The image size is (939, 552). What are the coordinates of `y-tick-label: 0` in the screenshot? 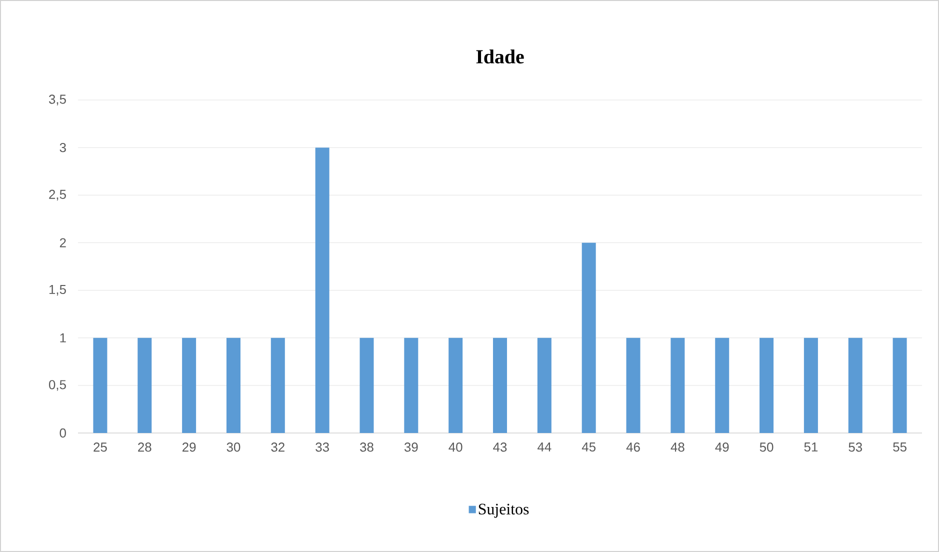 It's located at (63, 433).